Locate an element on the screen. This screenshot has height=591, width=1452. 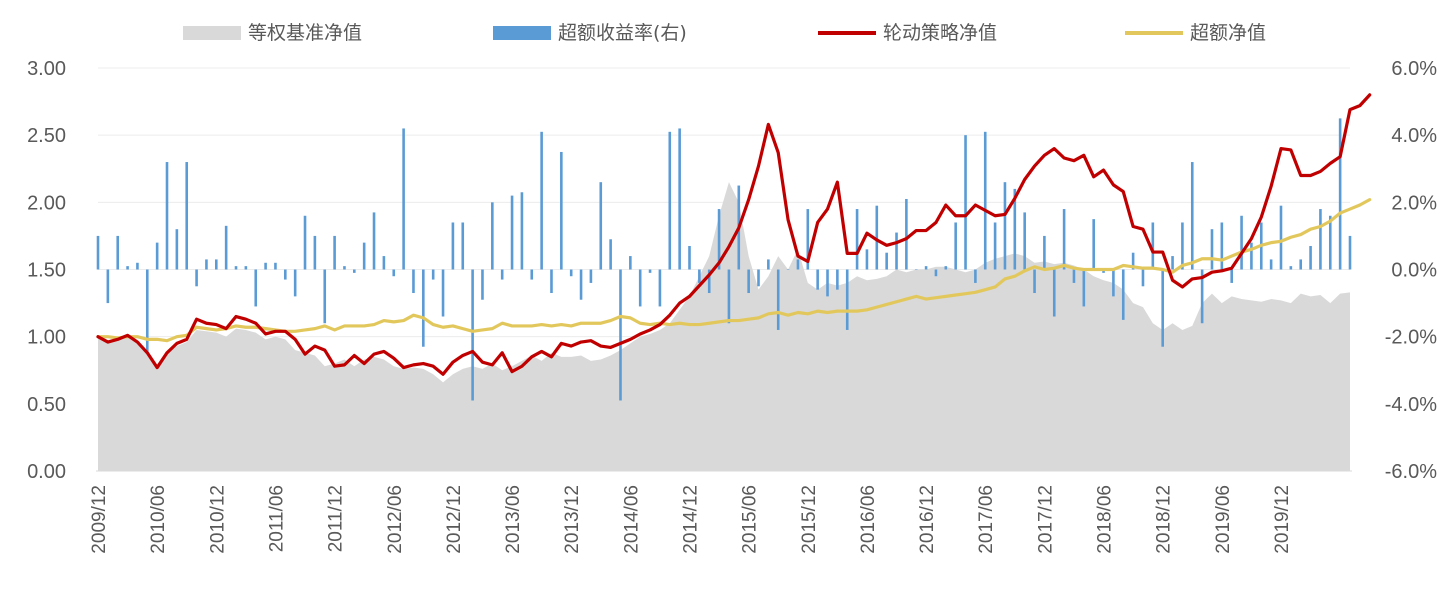
legend-swatch-benchmark is located at coordinates (212, 33).